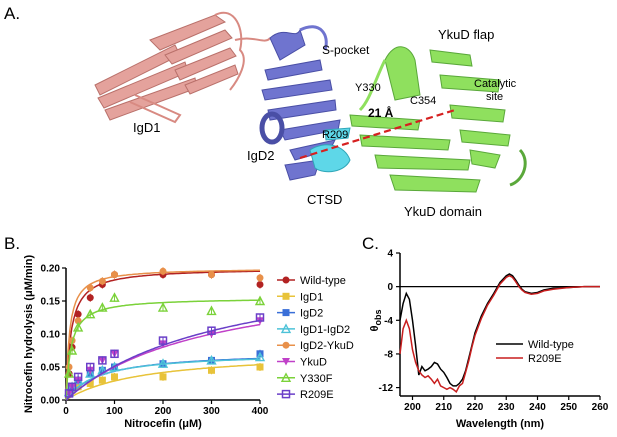 The width and height of the screenshot is (617, 437). Describe the element at coordinates (443, 407) in the screenshot. I see `x-tick-label: 210` at that location.